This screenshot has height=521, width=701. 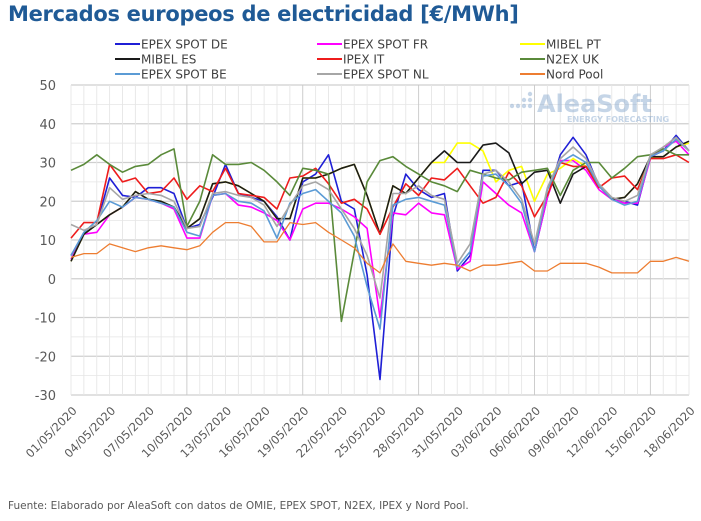 I want to click on y-tick-label: 50, so click(x=47, y=86).